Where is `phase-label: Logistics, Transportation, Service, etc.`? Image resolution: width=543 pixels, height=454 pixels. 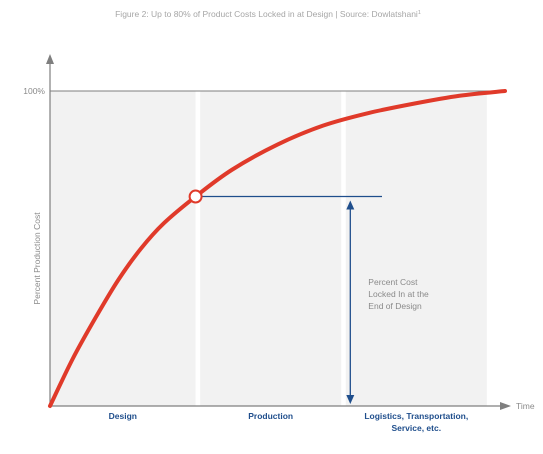 phase-label: Logistics, Transportation, Service, etc. is located at coordinates (416, 422).